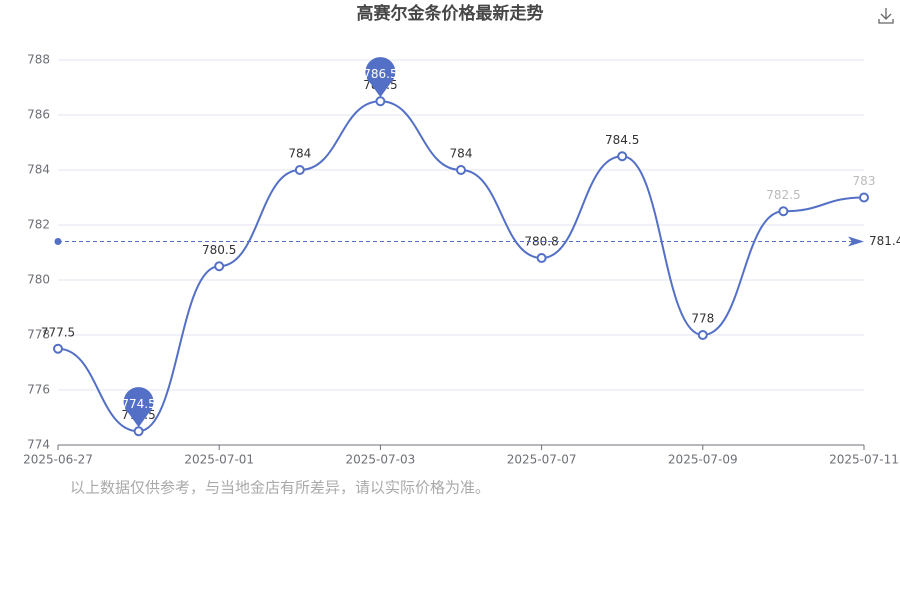 The width and height of the screenshot is (900, 600). Describe the element at coordinates (856, 241) in the screenshot. I see `average-arrow` at that location.